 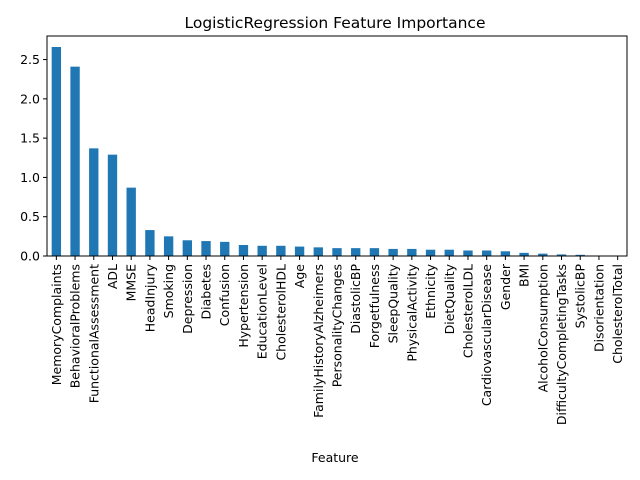 What do you see at coordinates (262, 250) in the screenshot?
I see `bar-EducationLevel` at bounding box center [262, 250].